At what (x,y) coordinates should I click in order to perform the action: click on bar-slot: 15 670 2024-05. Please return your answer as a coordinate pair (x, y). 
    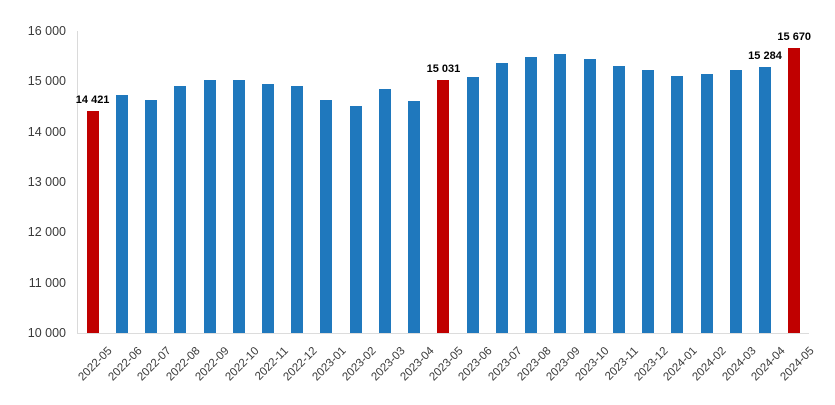
    Looking at the image, I should click on (796, 207).